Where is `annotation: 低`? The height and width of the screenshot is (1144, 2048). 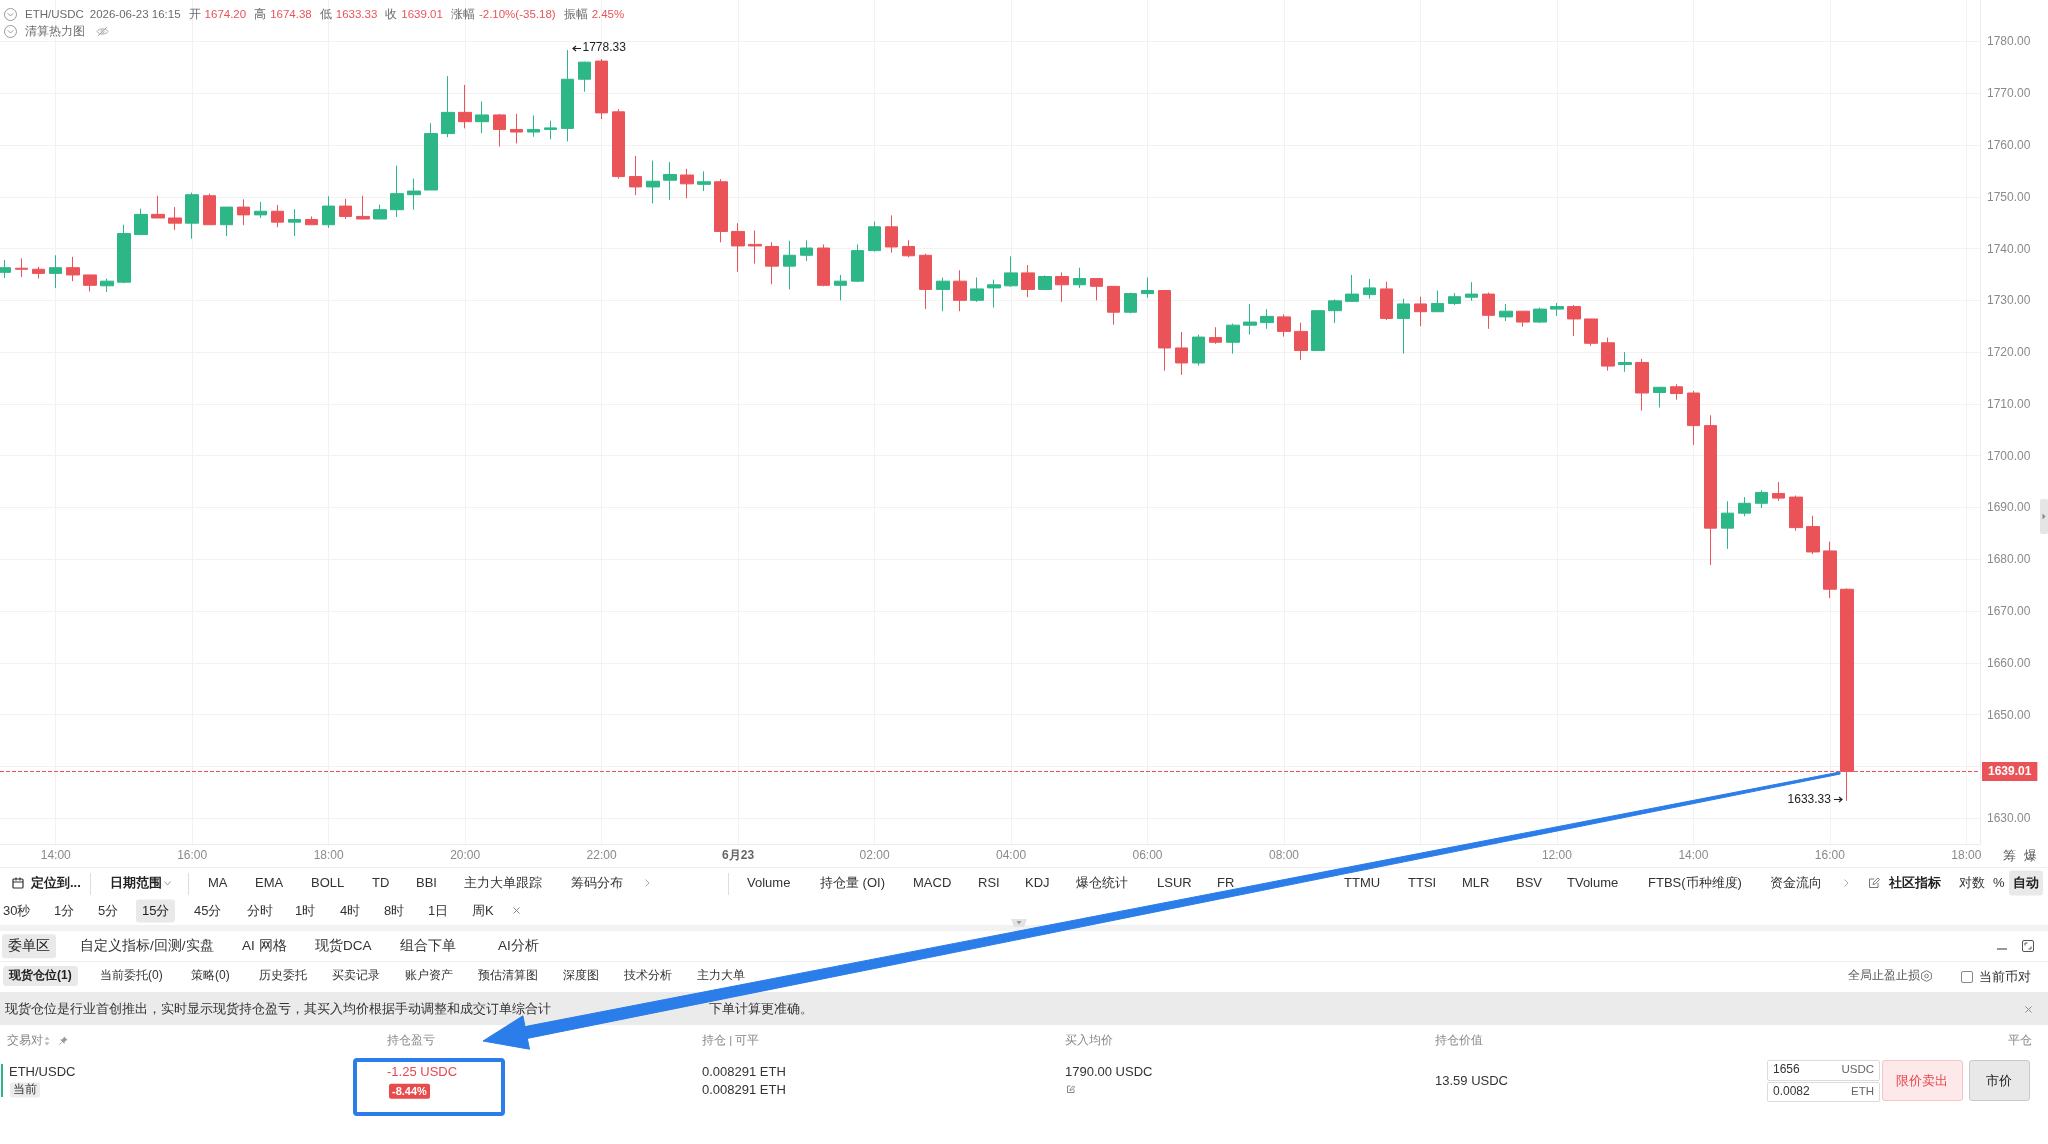 annotation: 低 is located at coordinates (325, 14).